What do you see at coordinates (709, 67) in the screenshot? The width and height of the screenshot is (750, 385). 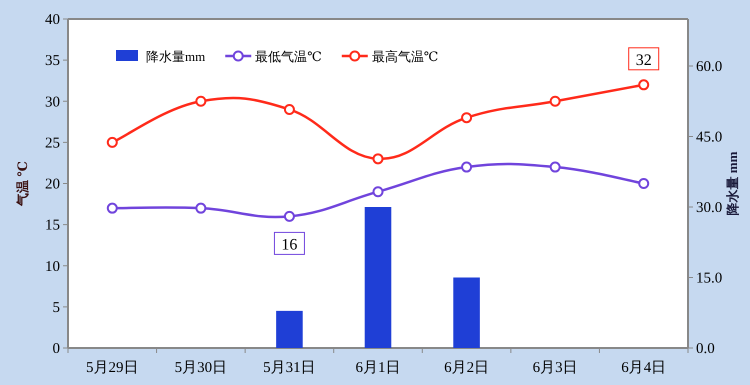 I see `y2-tick-label: 60.0` at bounding box center [709, 67].